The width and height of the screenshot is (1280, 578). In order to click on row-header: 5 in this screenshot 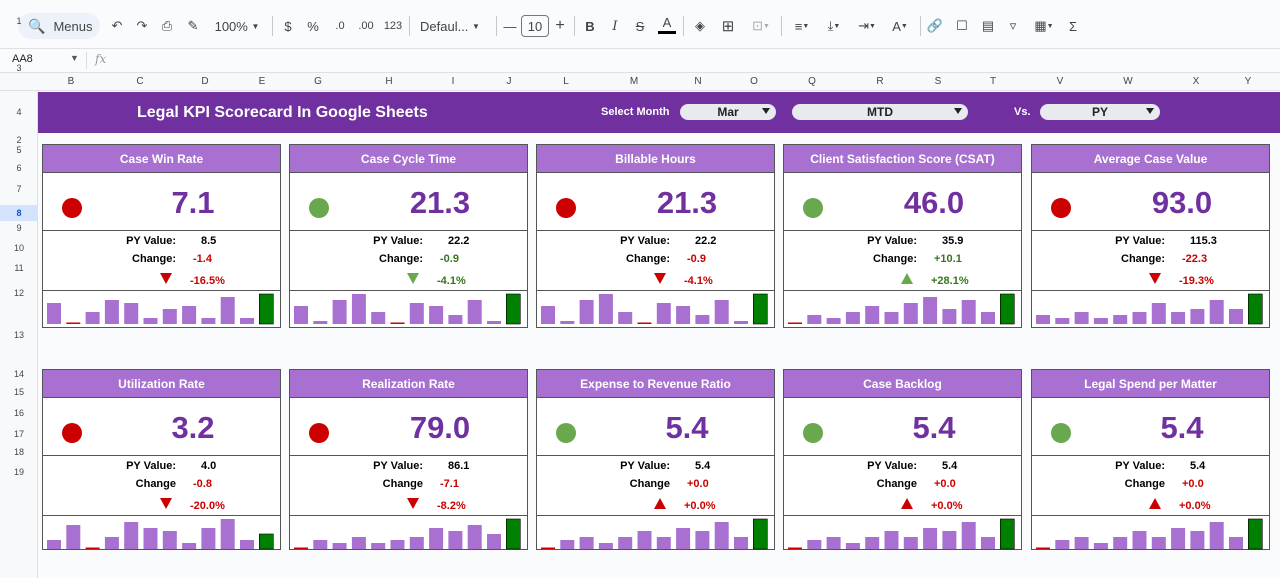, I will do `click(19, 150)`.